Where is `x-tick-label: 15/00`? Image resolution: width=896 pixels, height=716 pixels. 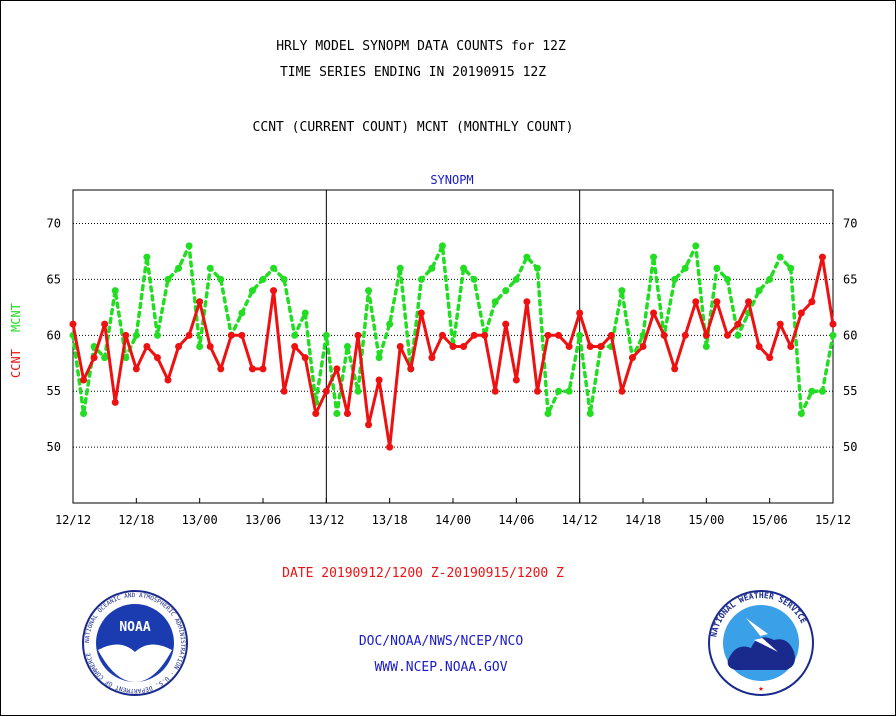
x-tick-label: 15/00 is located at coordinates (706, 520).